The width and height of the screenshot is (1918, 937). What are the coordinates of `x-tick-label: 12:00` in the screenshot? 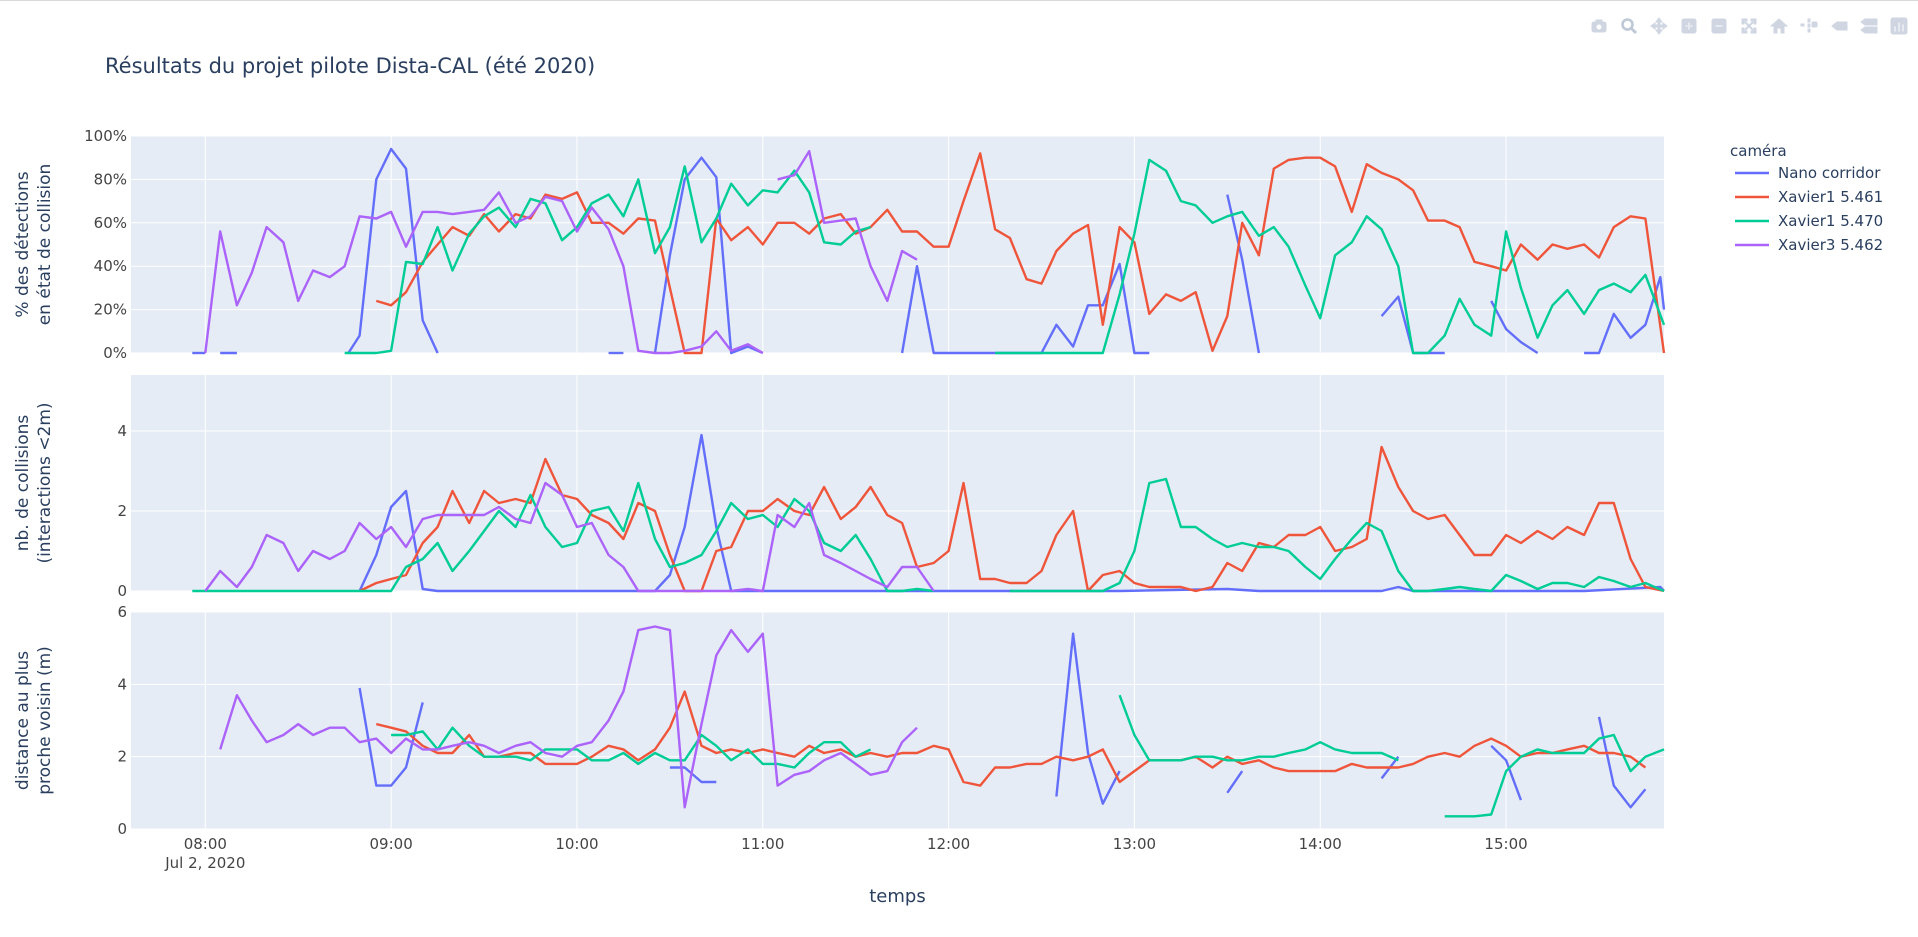 It's located at (948, 844).